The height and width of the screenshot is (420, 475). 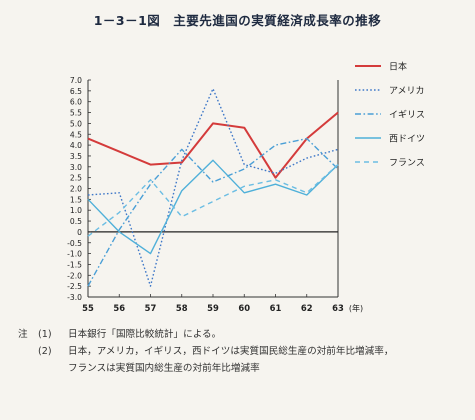 What do you see at coordinates (76, 80) in the screenshot?
I see `y-tick-label: 7.0` at bounding box center [76, 80].